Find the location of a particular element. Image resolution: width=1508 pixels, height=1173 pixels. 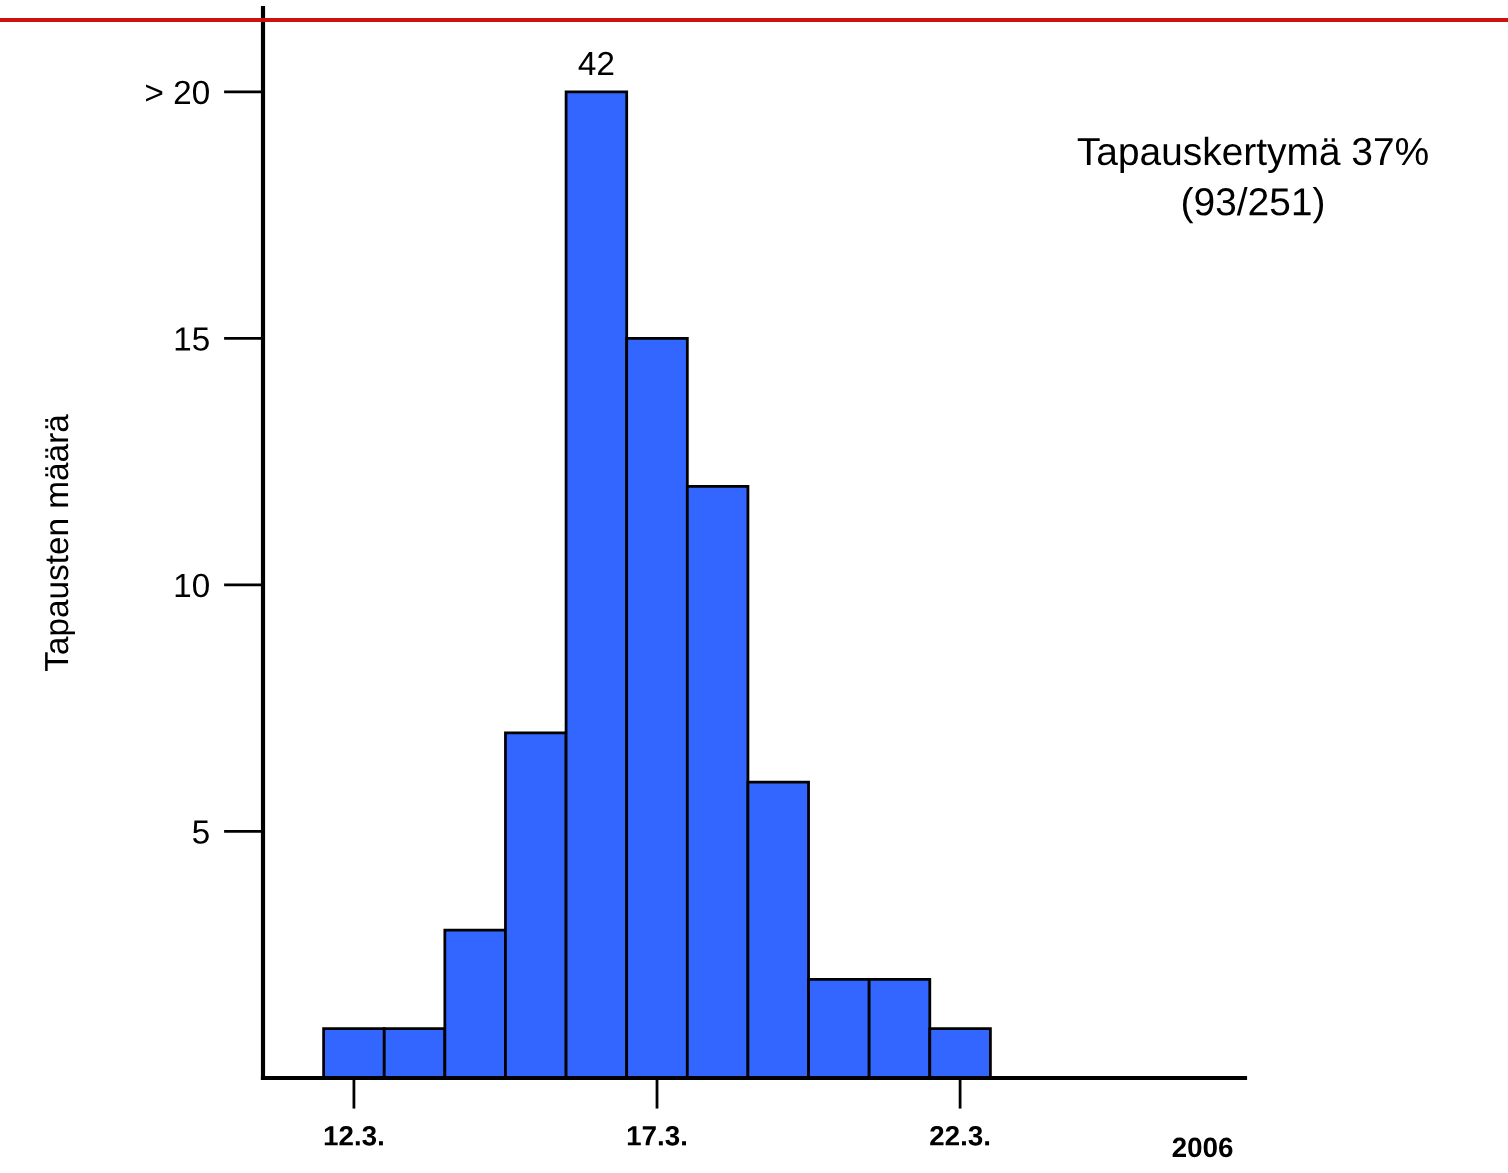

y-tick-label: > 20 is located at coordinates (177, 92).